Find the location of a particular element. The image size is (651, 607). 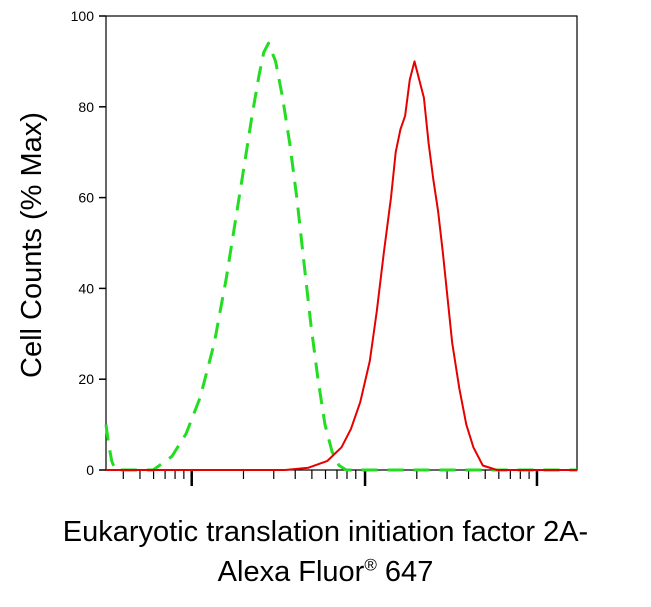

y-tick-label: 100 is located at coordinates (83, 16).